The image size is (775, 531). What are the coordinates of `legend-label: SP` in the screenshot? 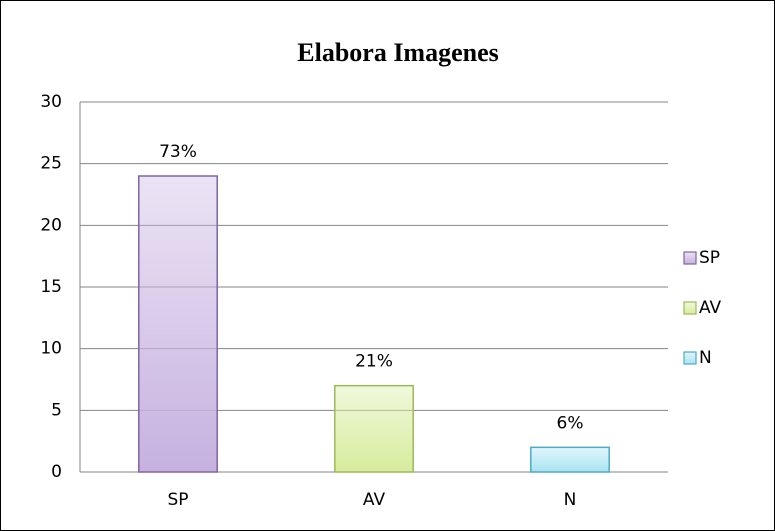 It's located at (709, 258).